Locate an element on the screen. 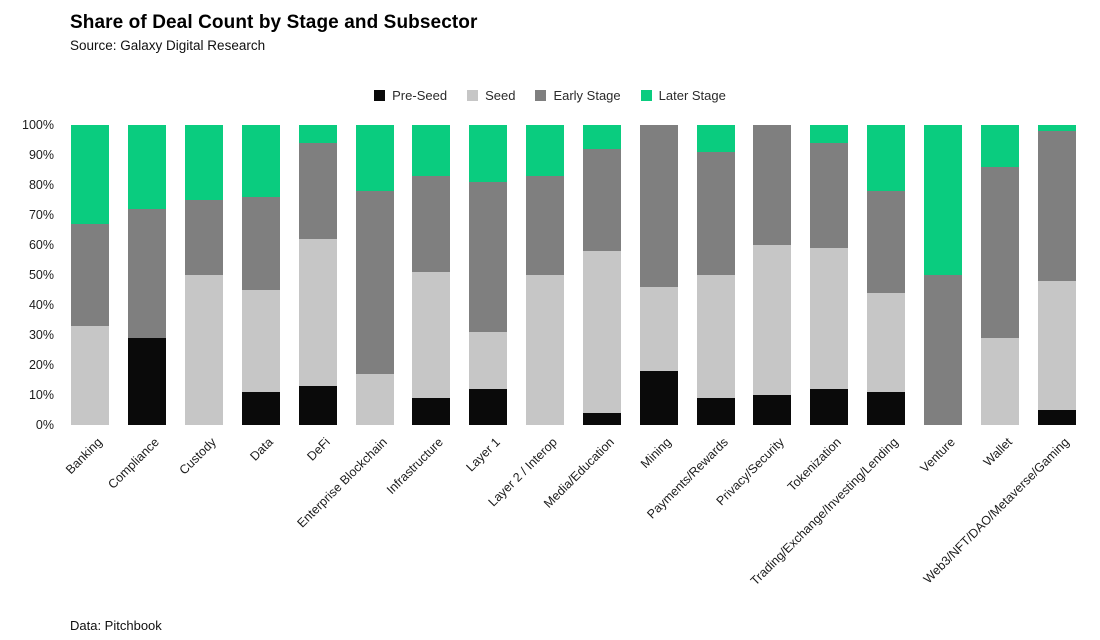 This screenshot has height=640, width=1100. bar-wallet is located at coordinates (999, 275).